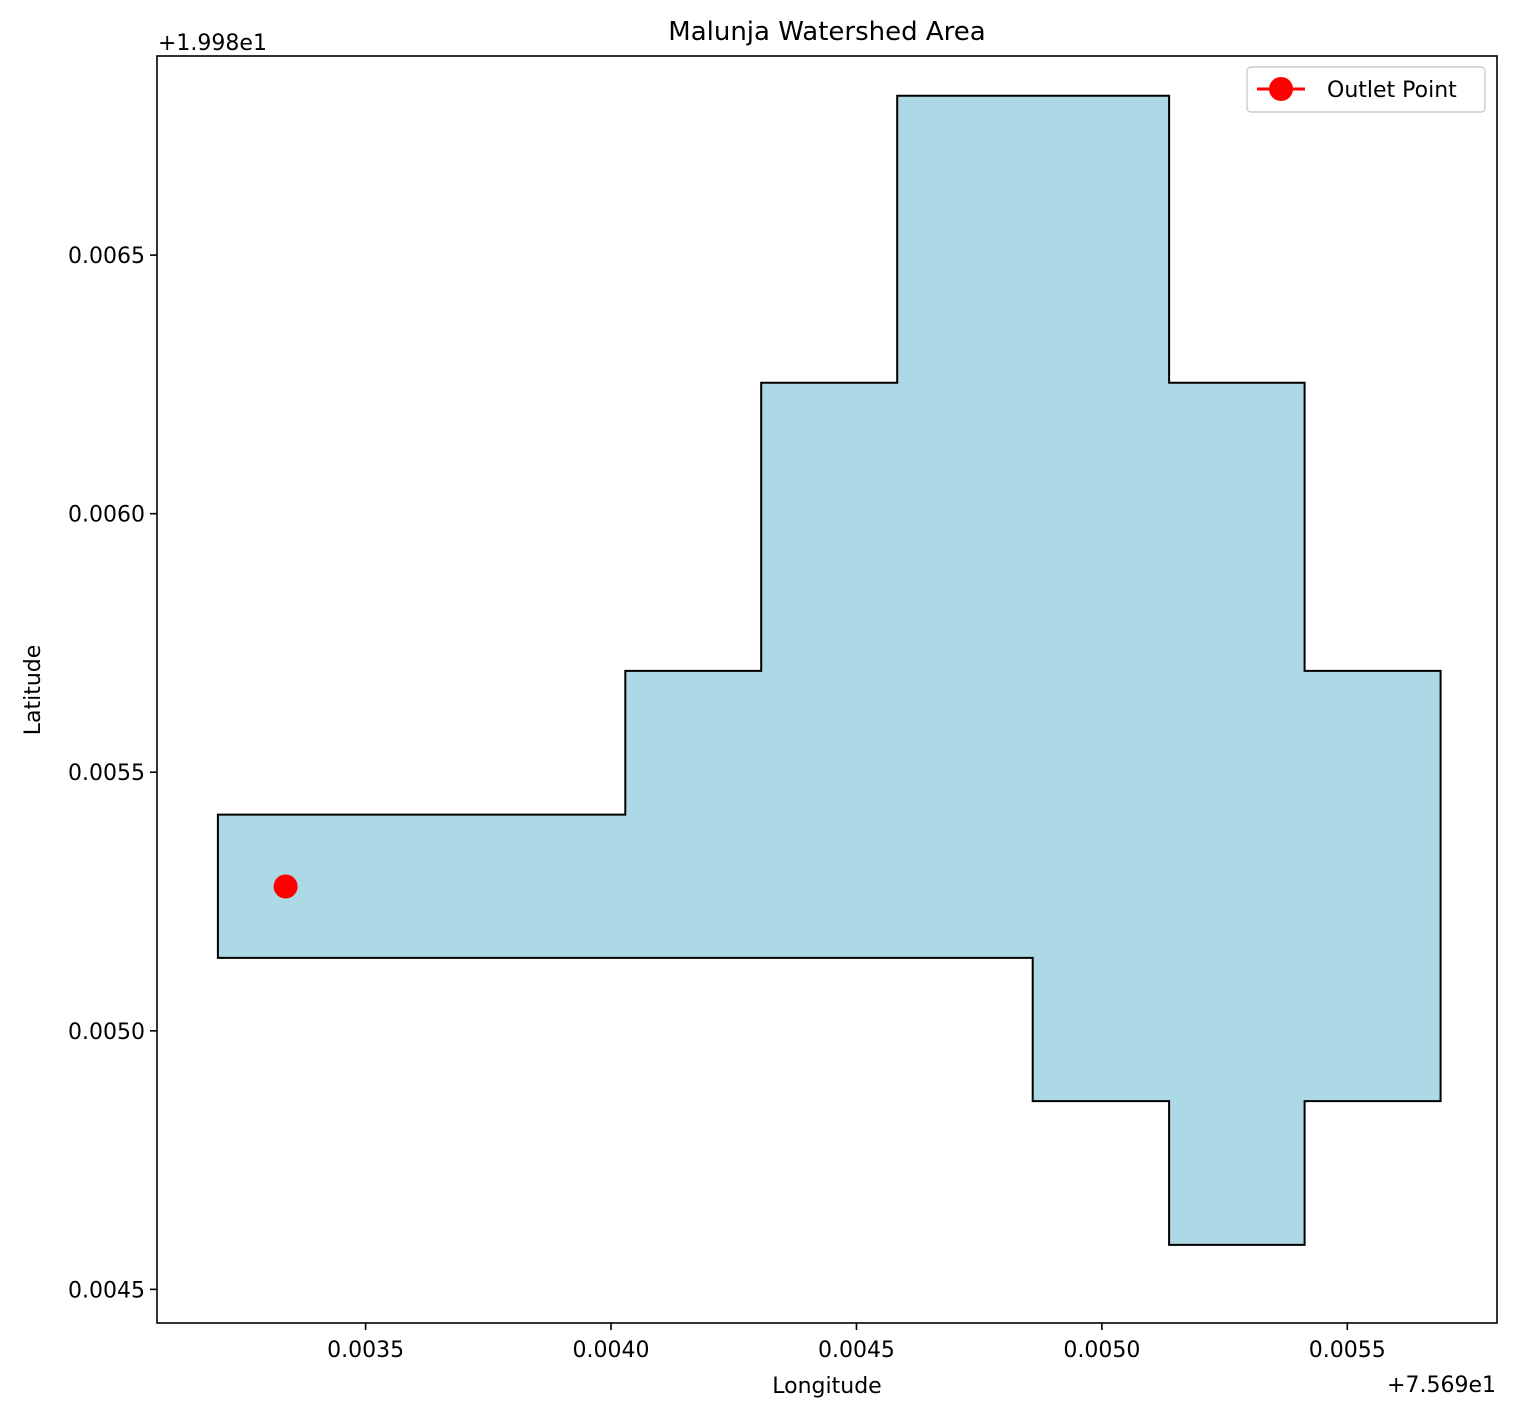 The height and width of the screenshot is (1417, 1515). What do you see at coordinates (1392, 90) in the screenshot?
I see `legend-label-outlet-point: Outlet Point` at bounding box center [1392, 90].